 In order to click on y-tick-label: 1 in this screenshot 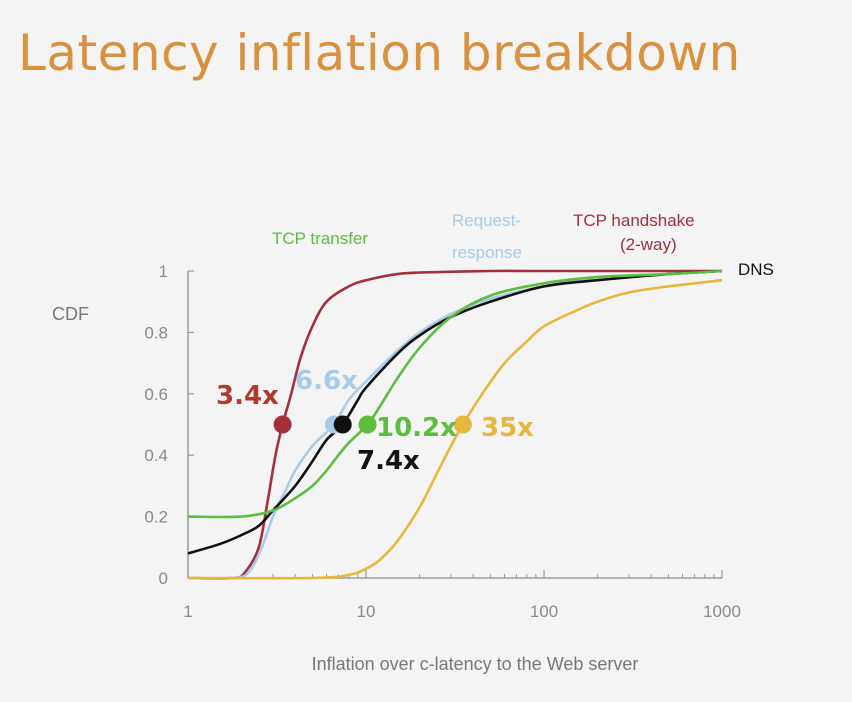, I will do `click(163, 271)`.